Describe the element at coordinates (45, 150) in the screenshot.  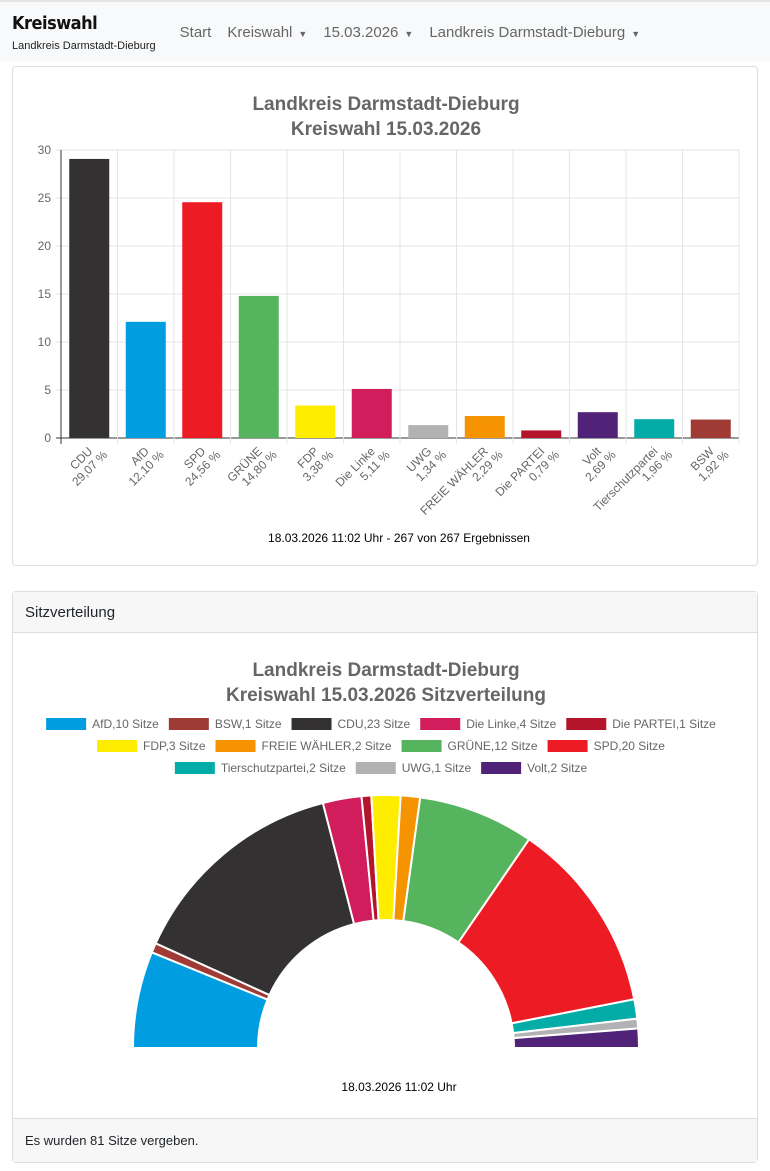
I see `y-tick-label: 30` at that location.